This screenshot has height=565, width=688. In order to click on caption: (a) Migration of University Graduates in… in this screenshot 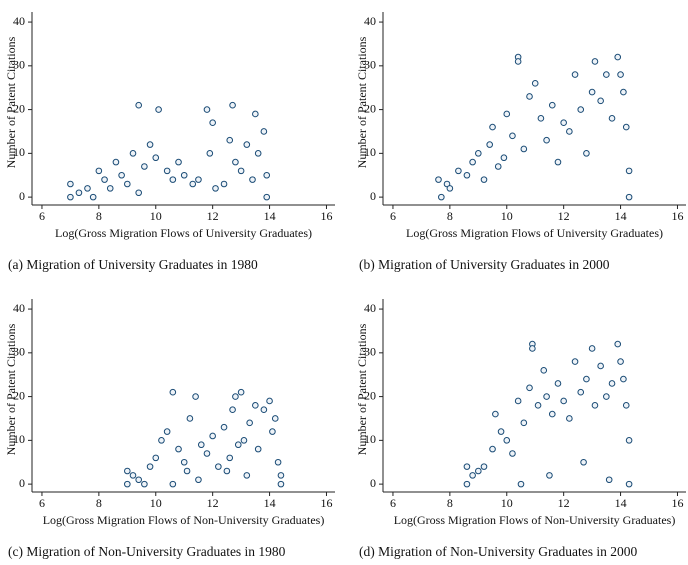, I will do `click(133, 264)`.